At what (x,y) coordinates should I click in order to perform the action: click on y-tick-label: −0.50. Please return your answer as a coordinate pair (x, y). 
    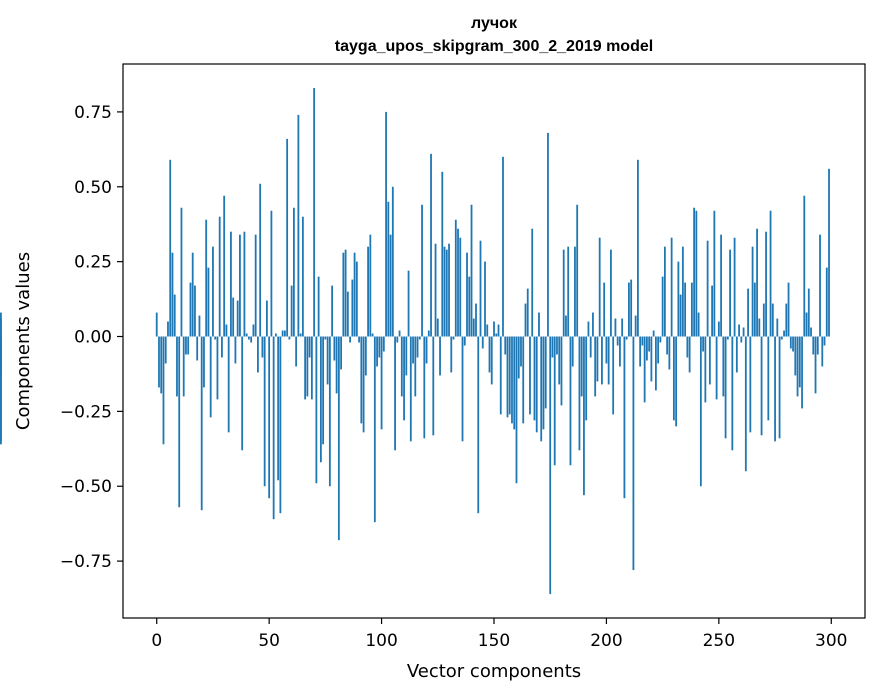
    Looking at the image, I should click on (86, 487).